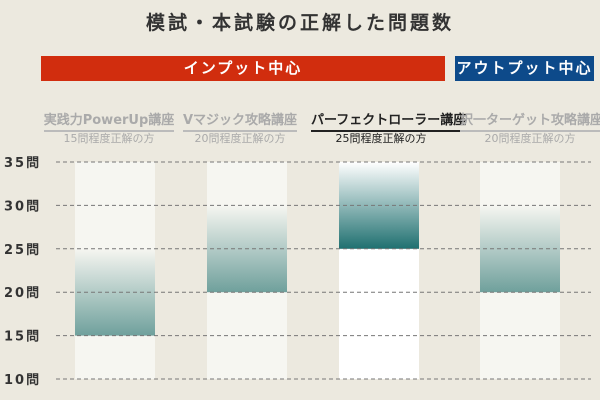 The image size is (600, 400). I want to click on category-label: 実践力PowerUp講座 15問程度正解の方, so click(109, 127).